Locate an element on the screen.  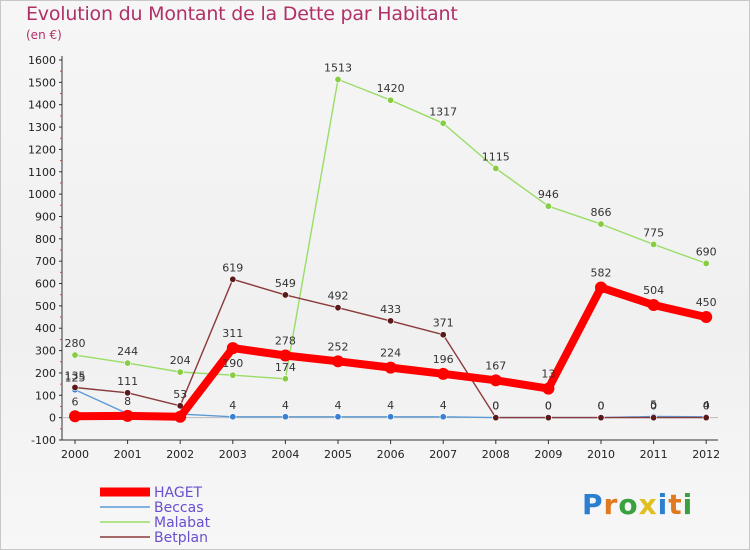
data-label: 204 is located at coordinates (180, 360).